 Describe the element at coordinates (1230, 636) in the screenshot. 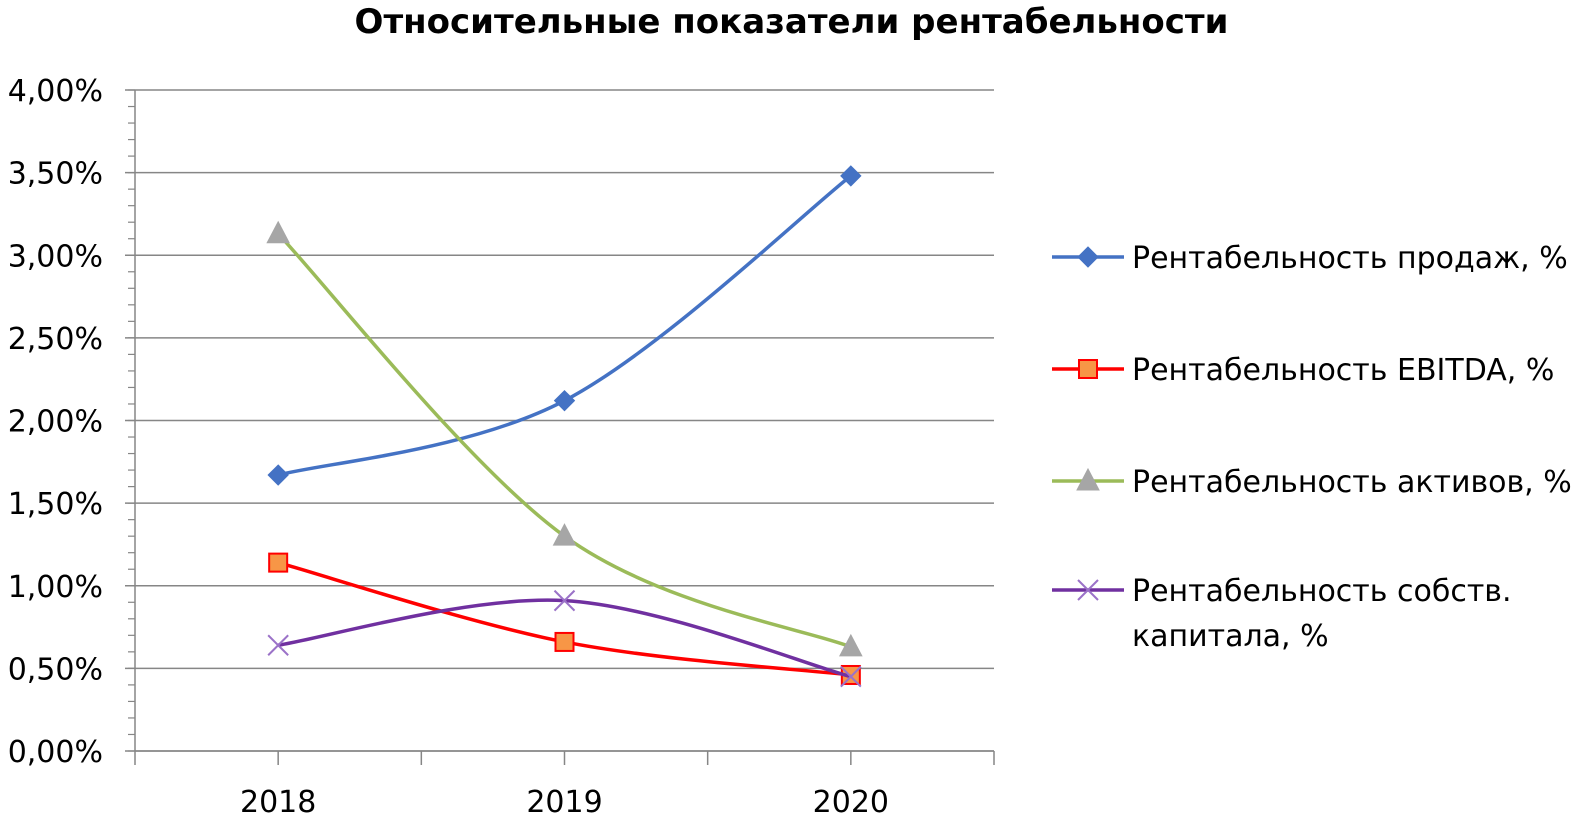

I see `legend-label-4: капитала, %` at that location.